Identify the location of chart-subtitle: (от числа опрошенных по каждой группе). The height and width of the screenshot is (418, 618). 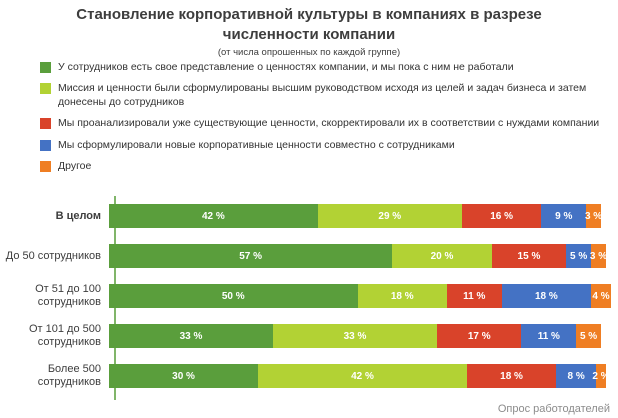
(309, 52).